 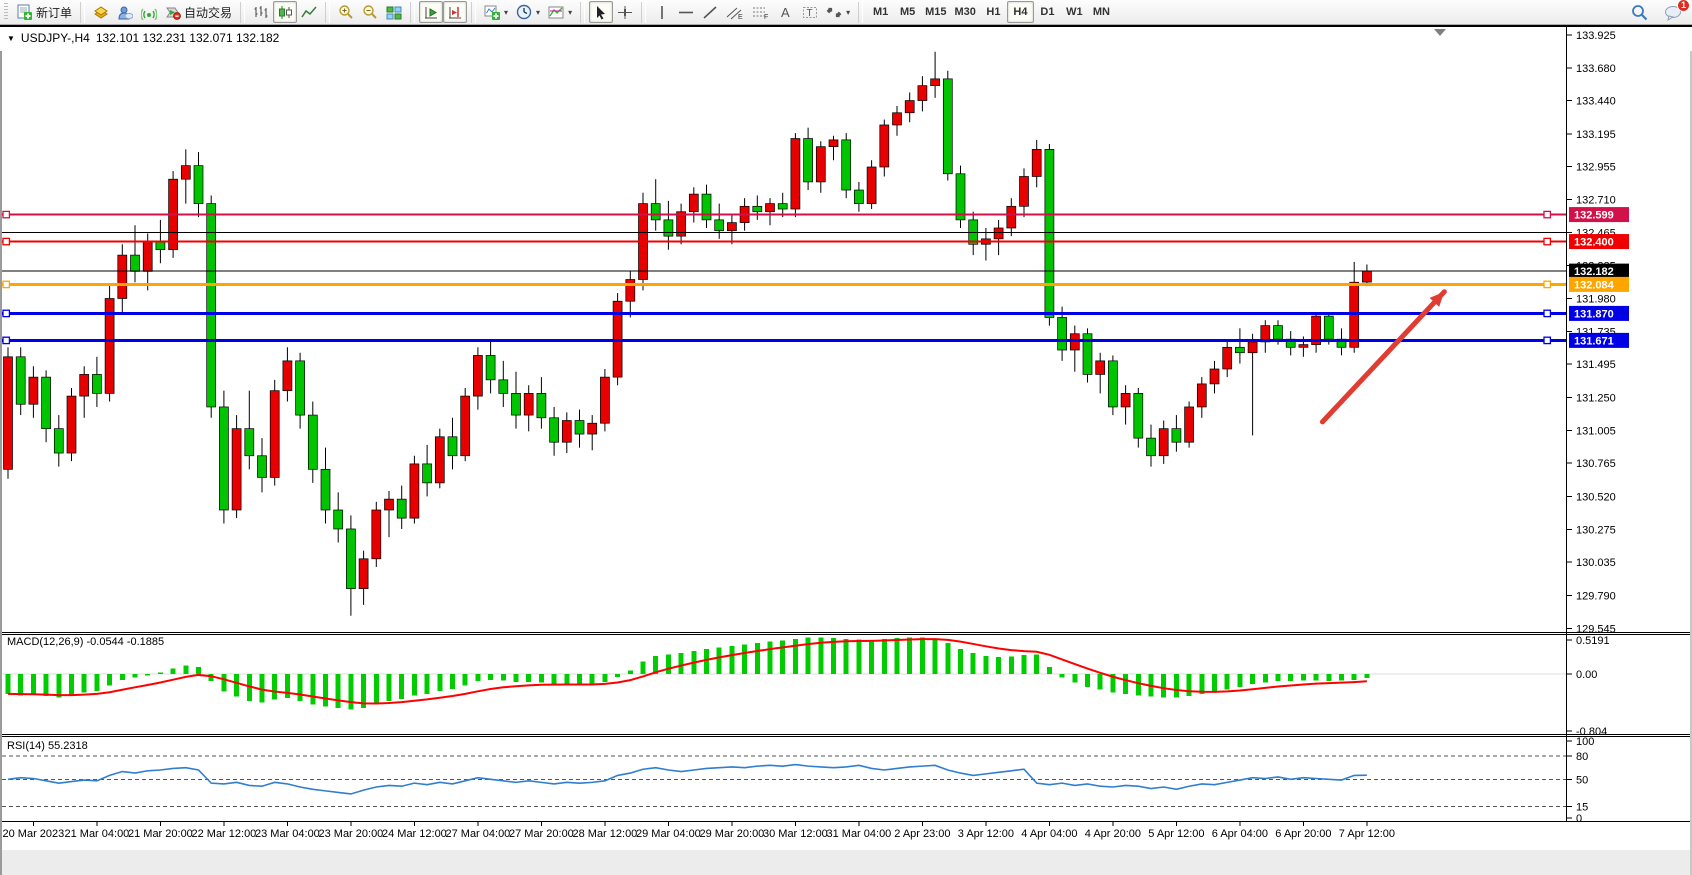 I want to click on svg-text: 131.250, so click(x=1596, y=398).